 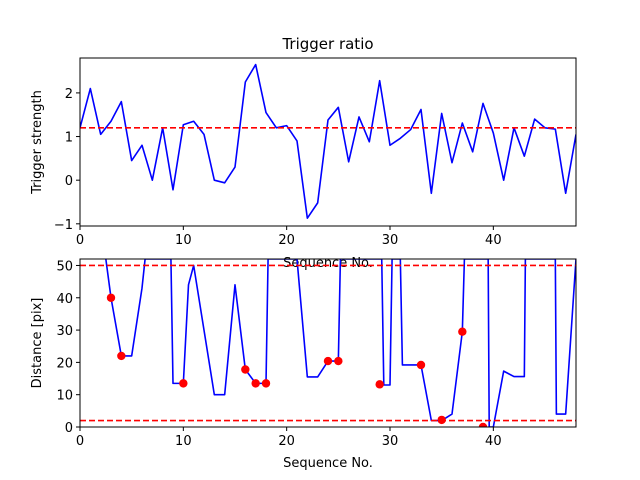 What do you see at coordinates (64, 331) in the screenshot?
I see `y-tick-label: 30` at bounding box center [64, 331].